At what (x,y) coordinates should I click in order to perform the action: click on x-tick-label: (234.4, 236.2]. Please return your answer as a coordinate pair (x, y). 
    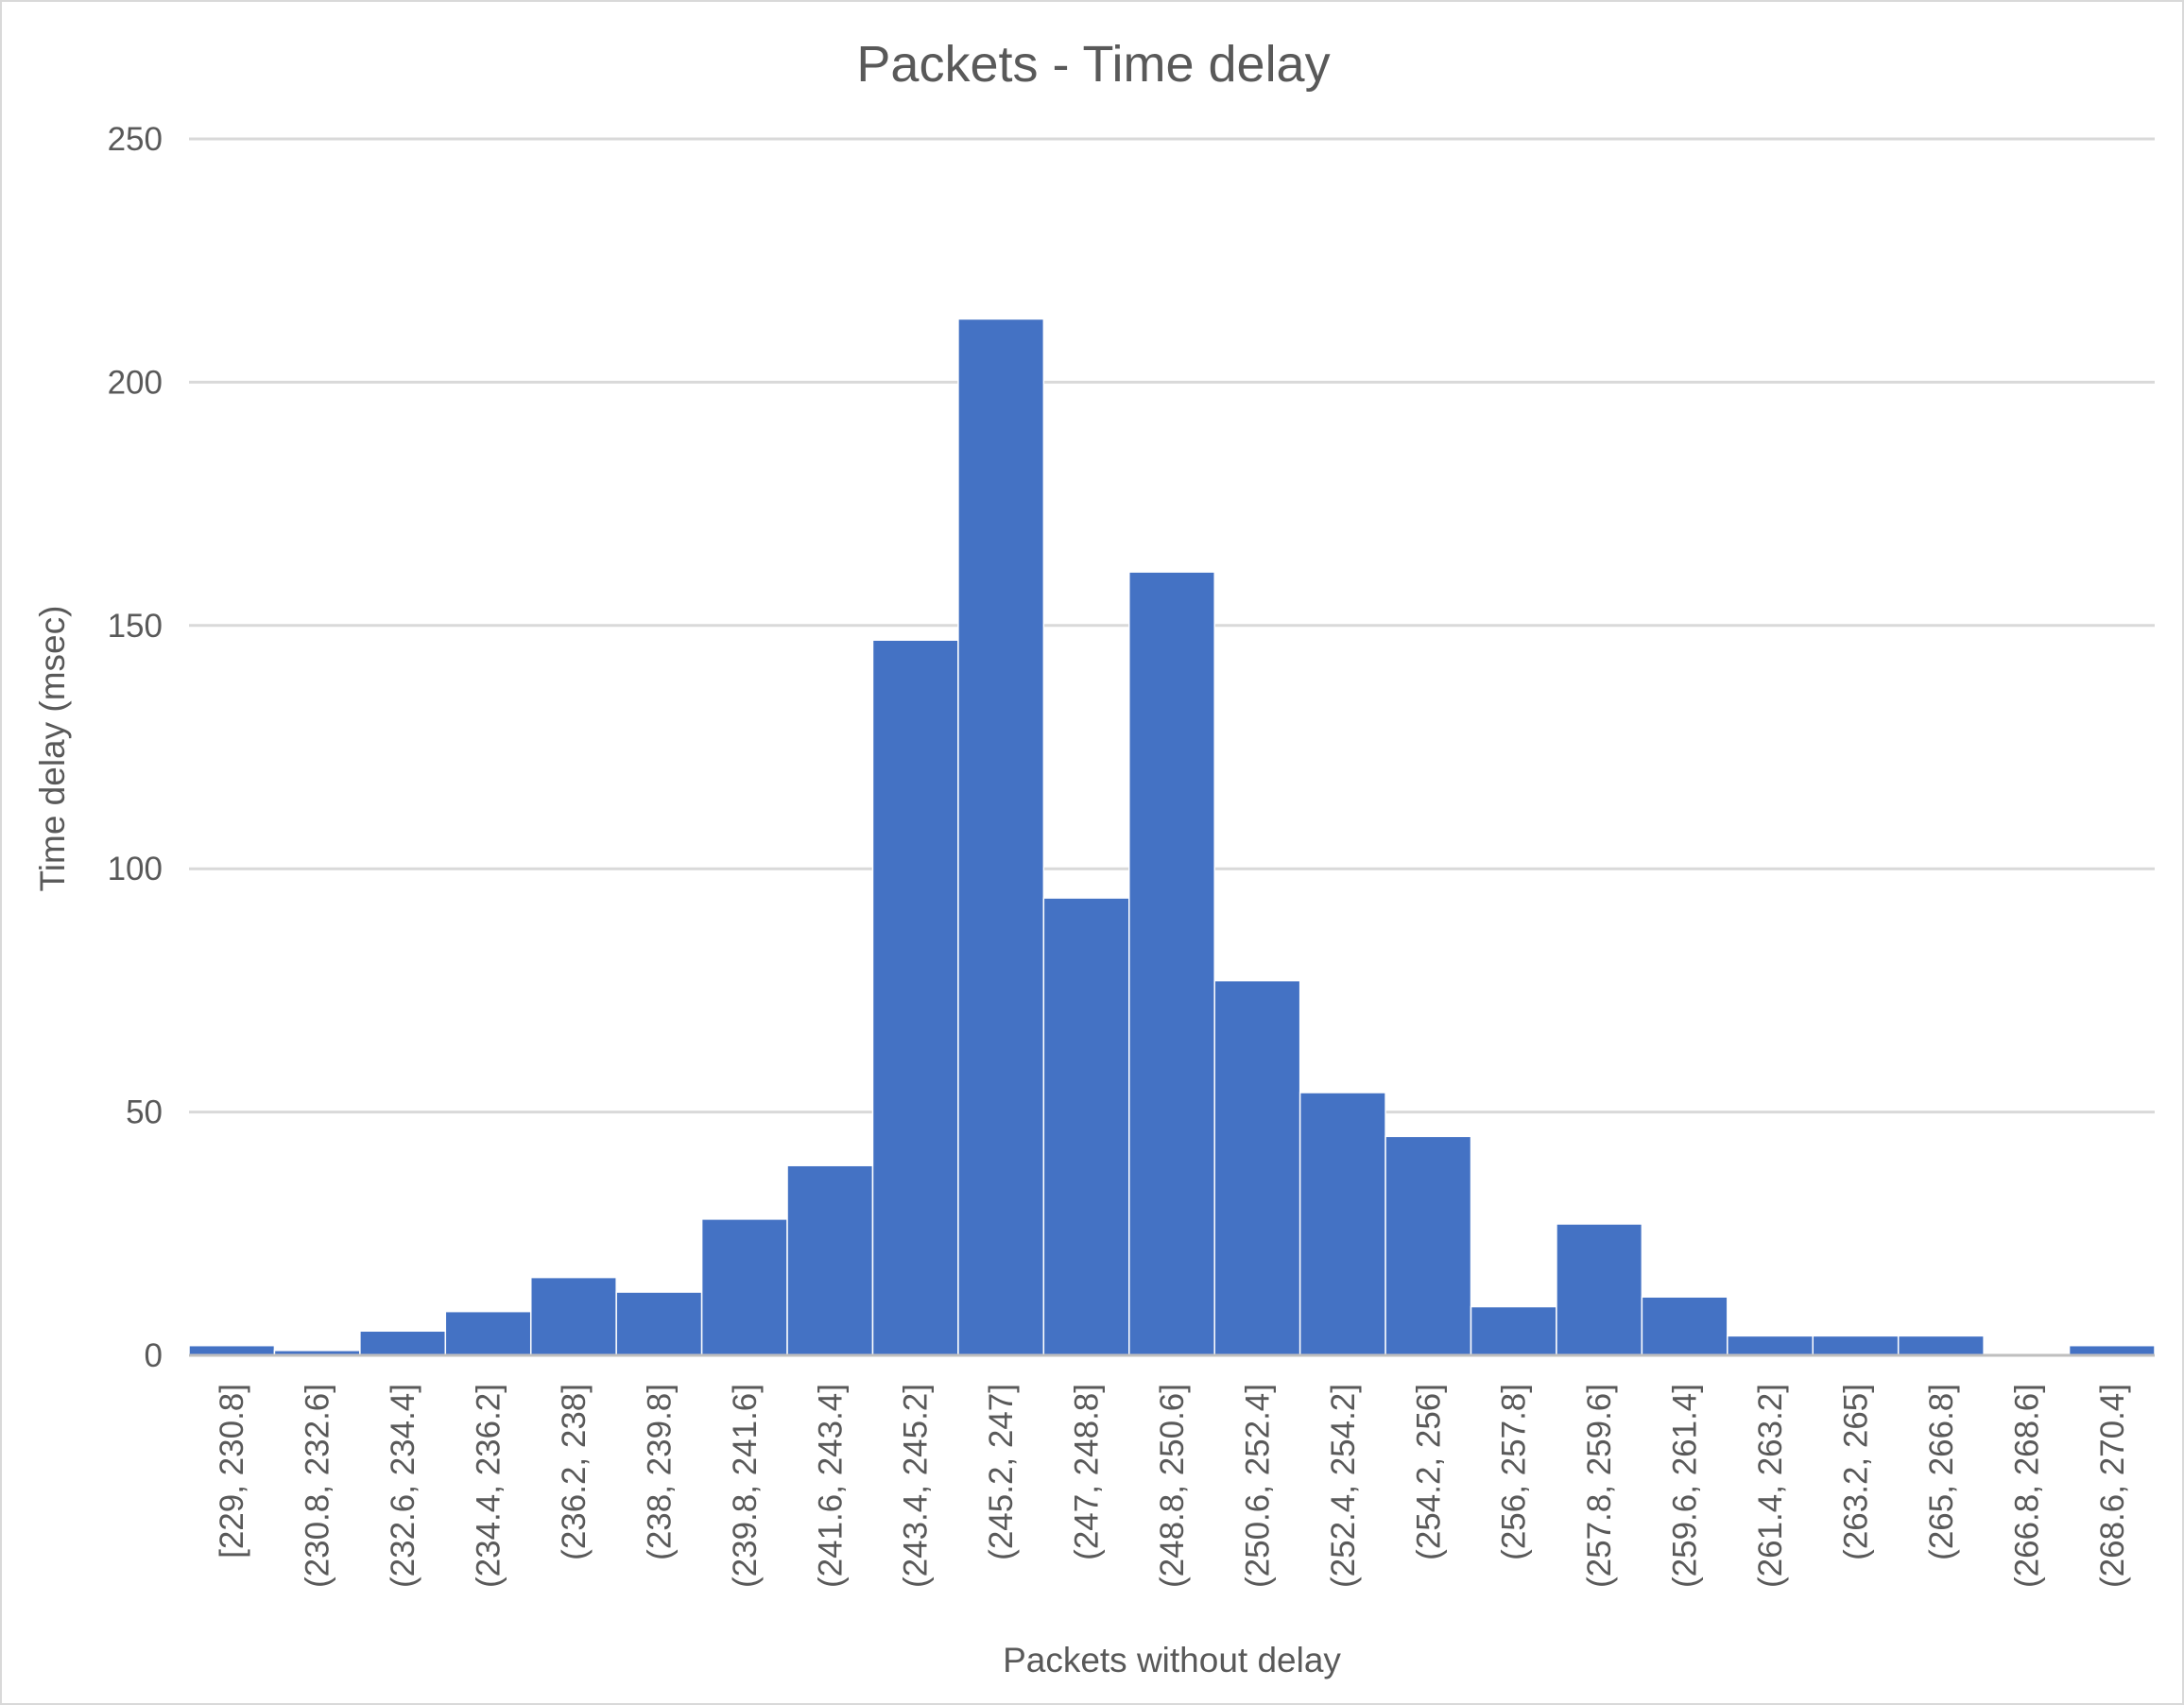
    Looking at the image, I should click on (489, 1486).